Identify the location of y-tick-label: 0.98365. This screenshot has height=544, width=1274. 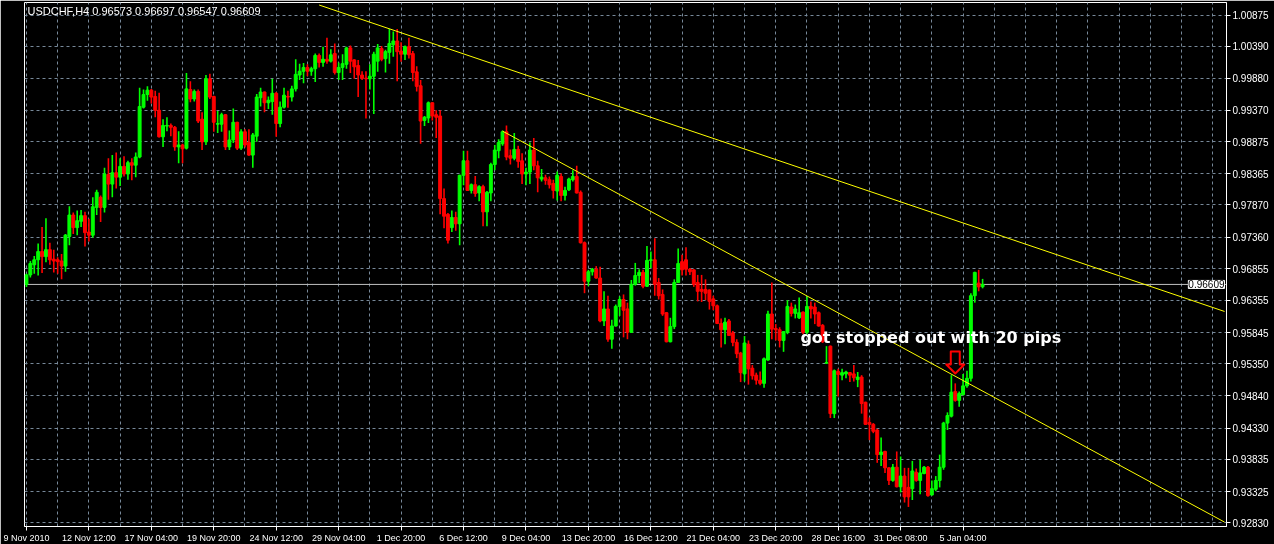
(1251, 174).